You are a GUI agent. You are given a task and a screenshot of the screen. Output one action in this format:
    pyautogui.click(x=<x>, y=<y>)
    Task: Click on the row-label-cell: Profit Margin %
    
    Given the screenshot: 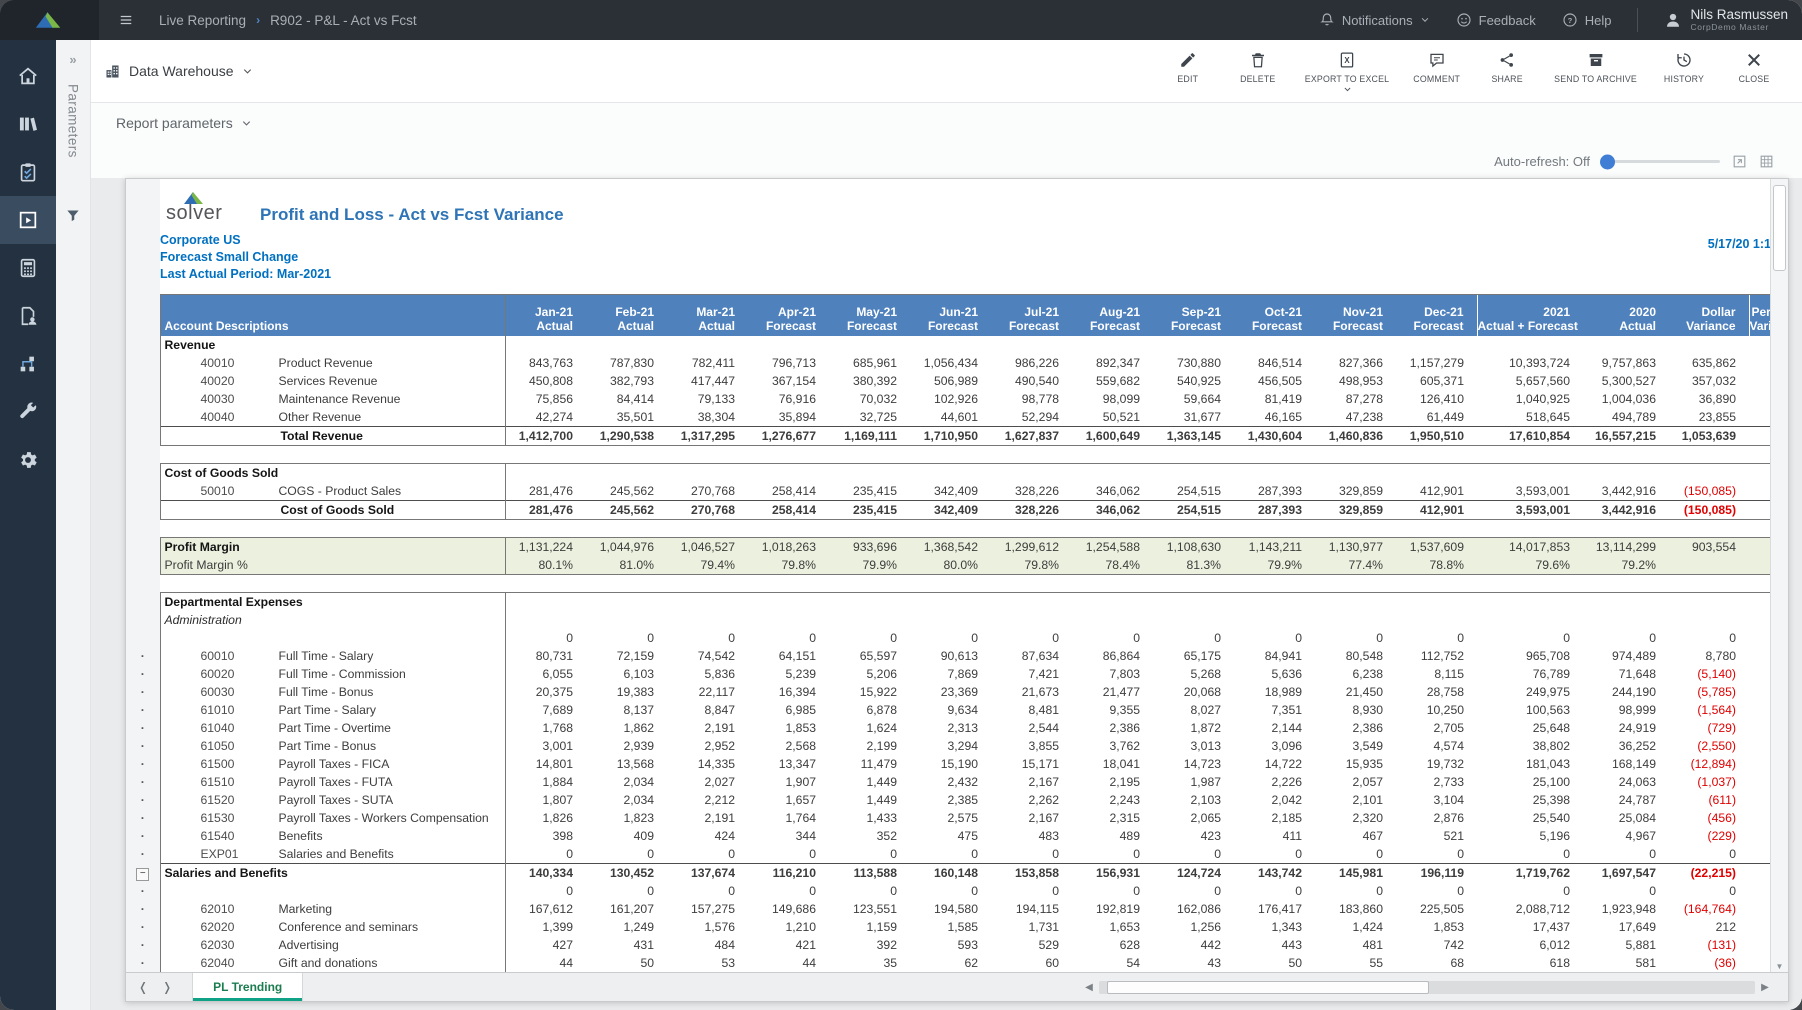 What is the action you would take?
    pyautogui.click(x=332, y=565)
    